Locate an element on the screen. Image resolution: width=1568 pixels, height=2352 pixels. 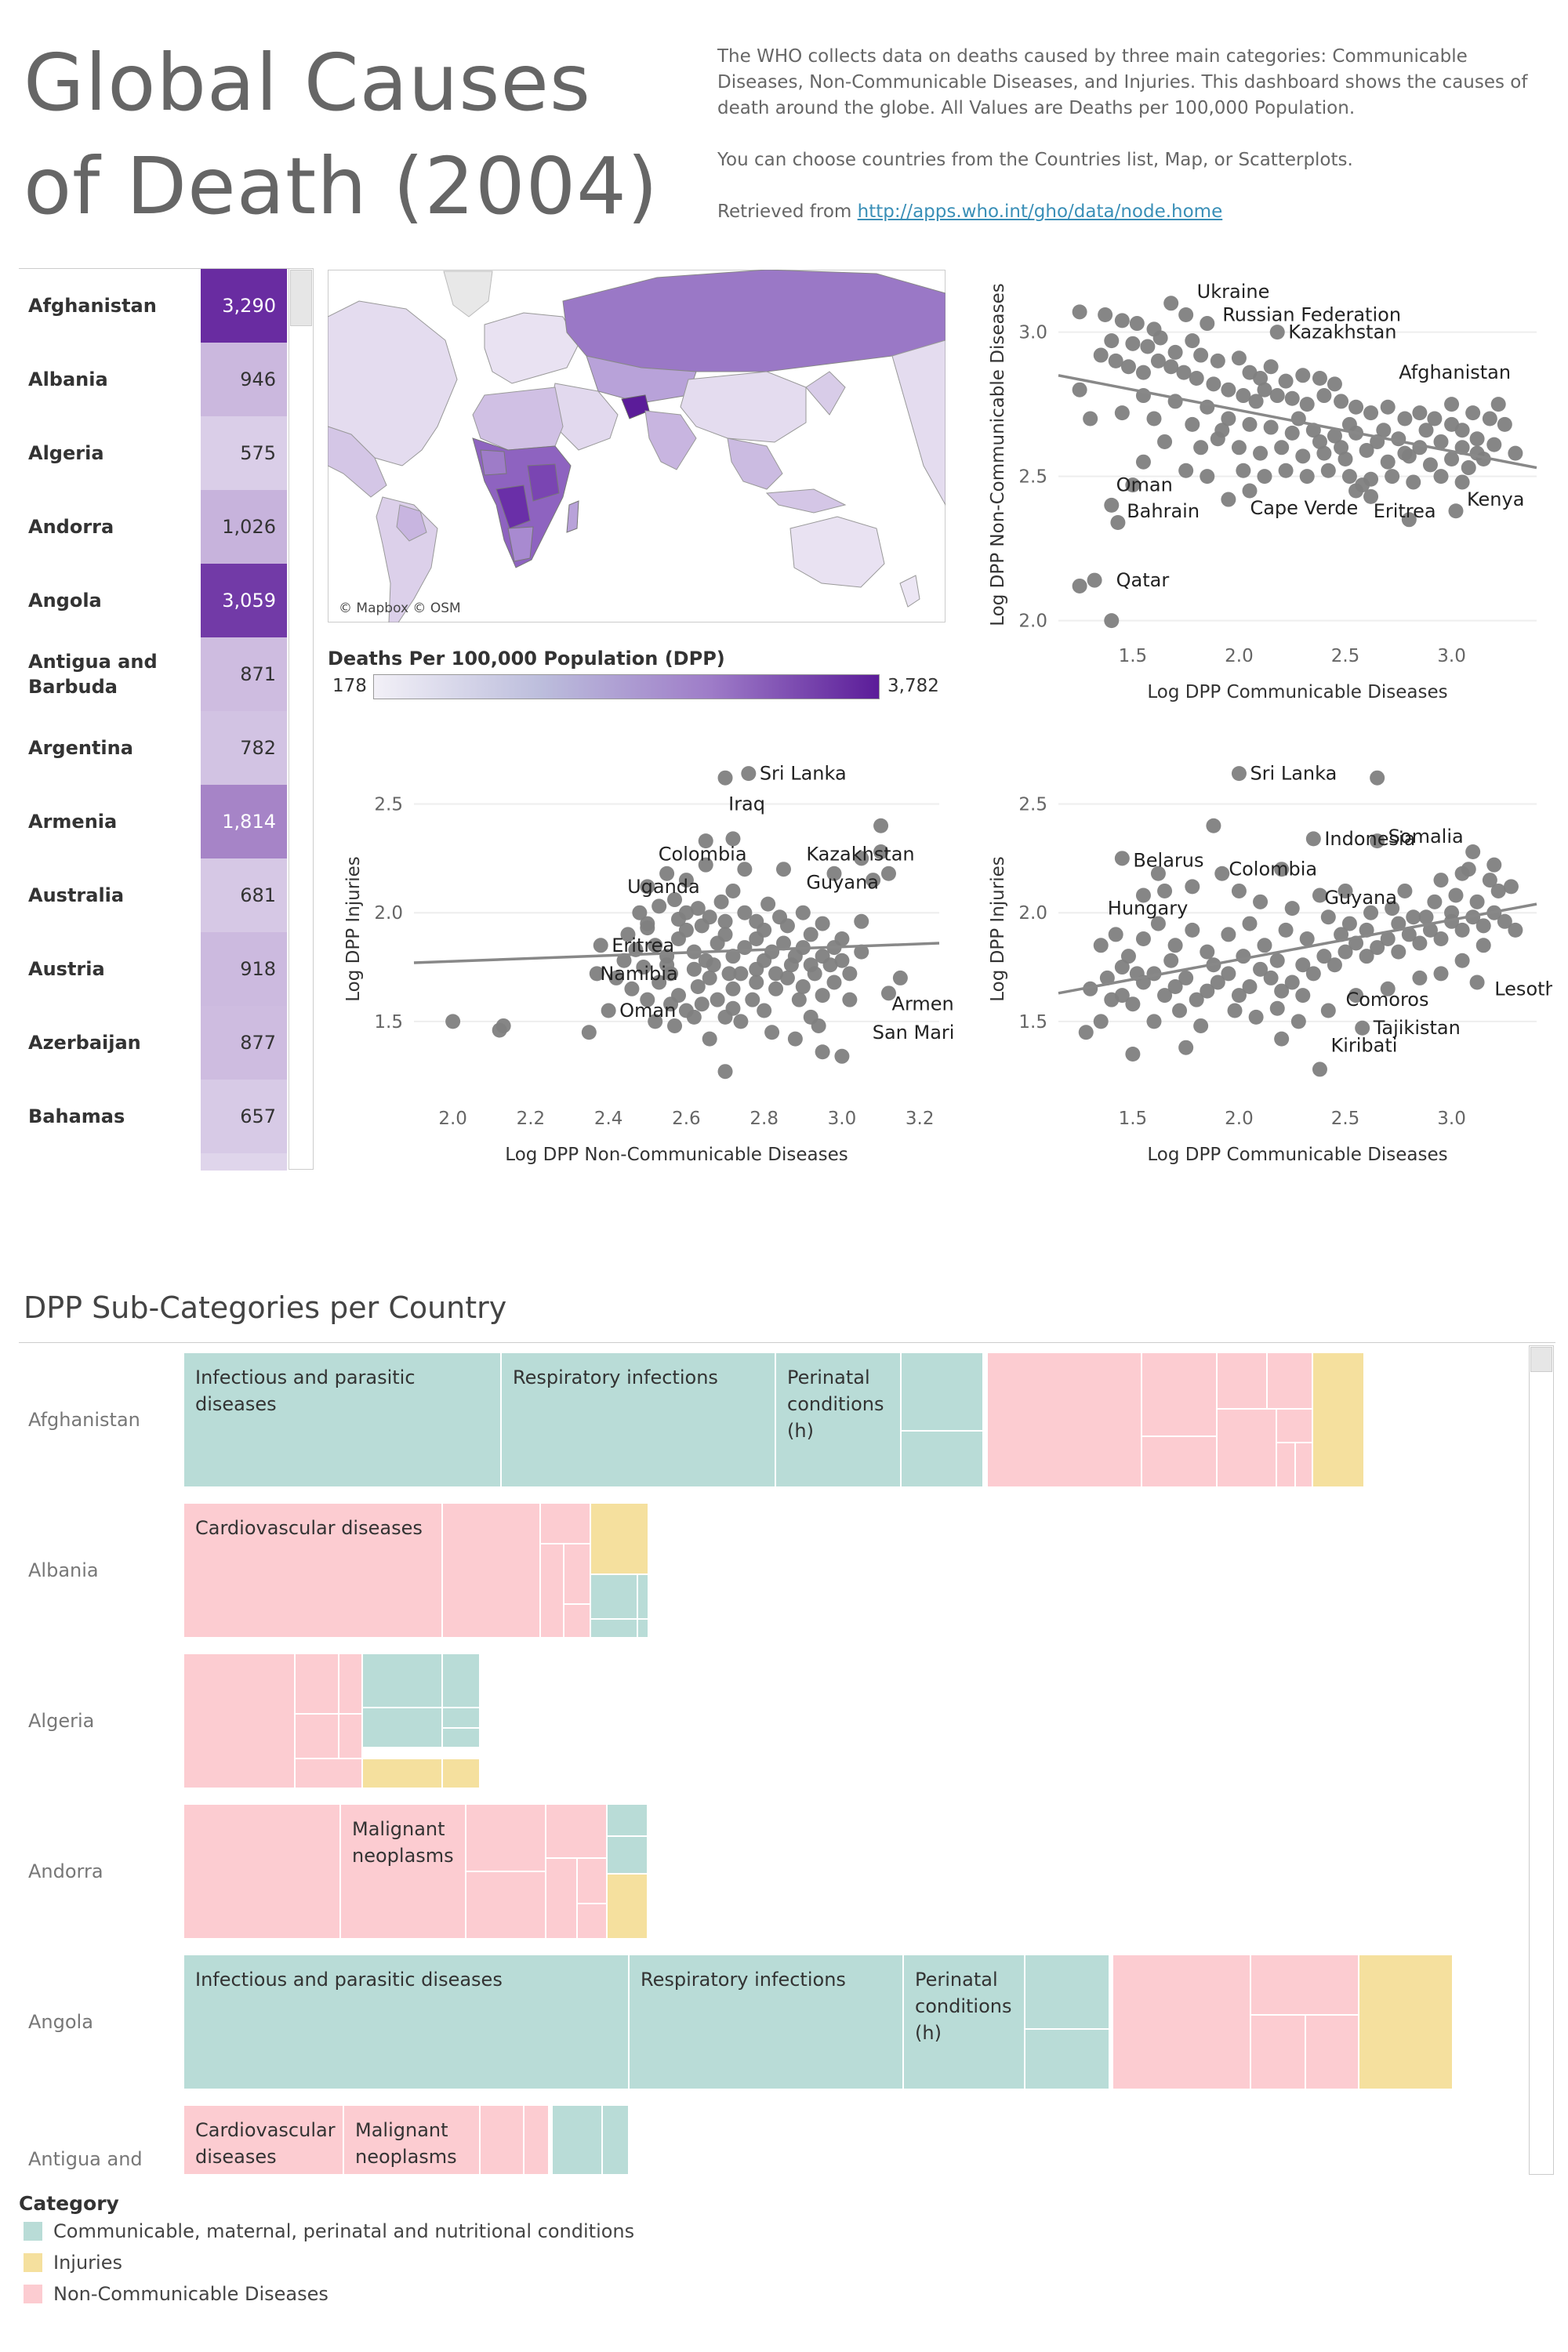
treemap-scroll-thumb is located at coordinates (1541, 1359).